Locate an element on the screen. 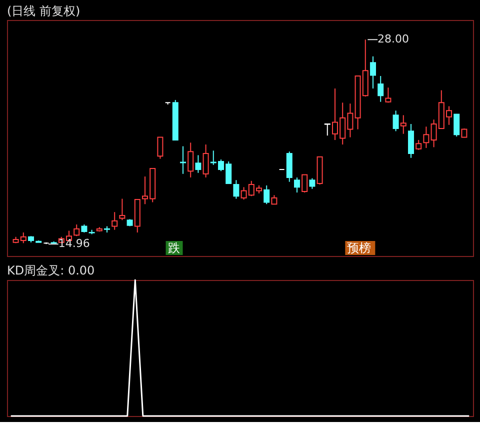 The image size is (480, 424). annotation: 预榜 is located at coordinates (359, 248).